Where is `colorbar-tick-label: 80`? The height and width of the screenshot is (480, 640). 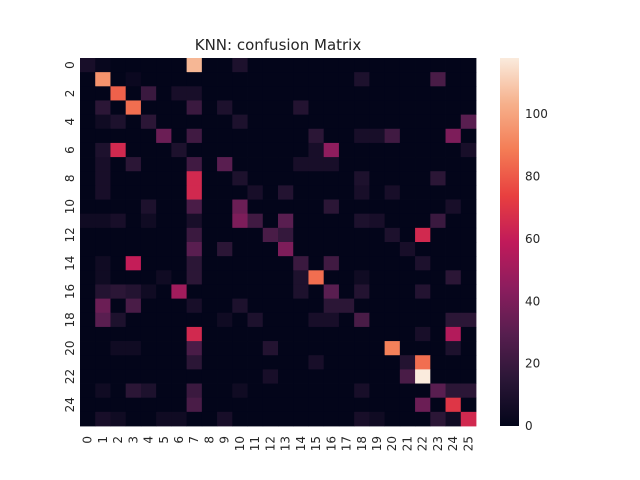 colorbar-tick-label: 80 is located at coordinates (532, 177).